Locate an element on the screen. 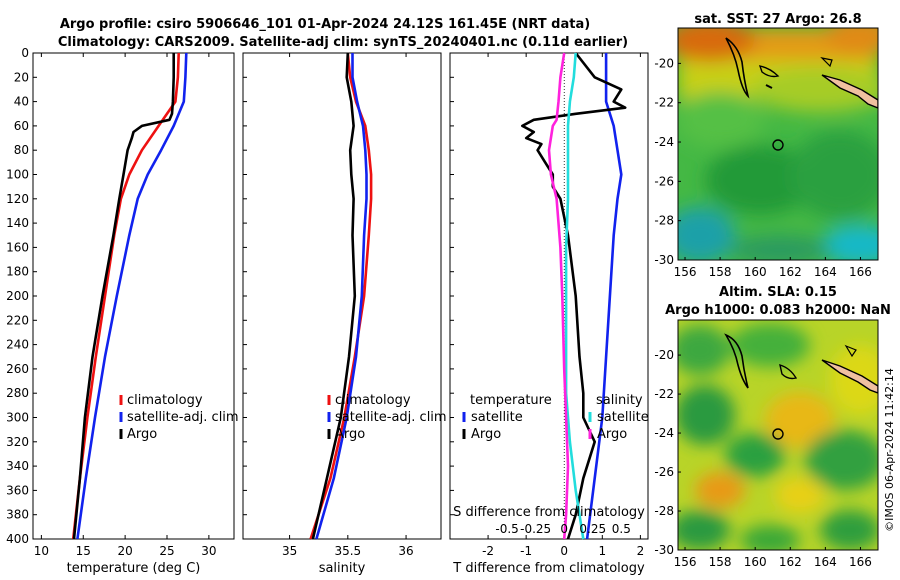  diff-sal-legend-label: Argo is located at coordinates (612, 434).